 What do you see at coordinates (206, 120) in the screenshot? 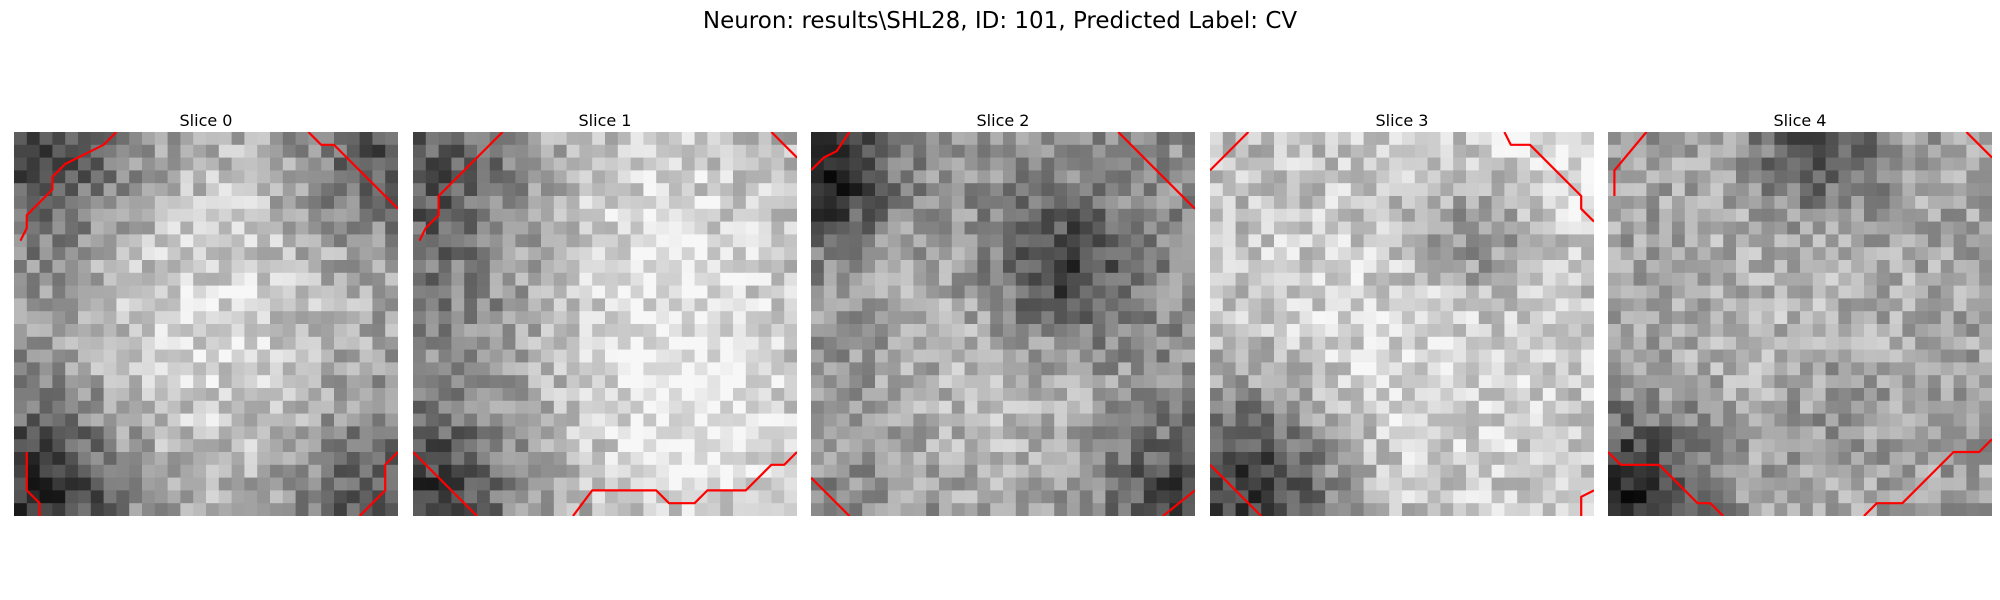
I see `slice-title-0: Slice 0` at bounding box center [206, 120].